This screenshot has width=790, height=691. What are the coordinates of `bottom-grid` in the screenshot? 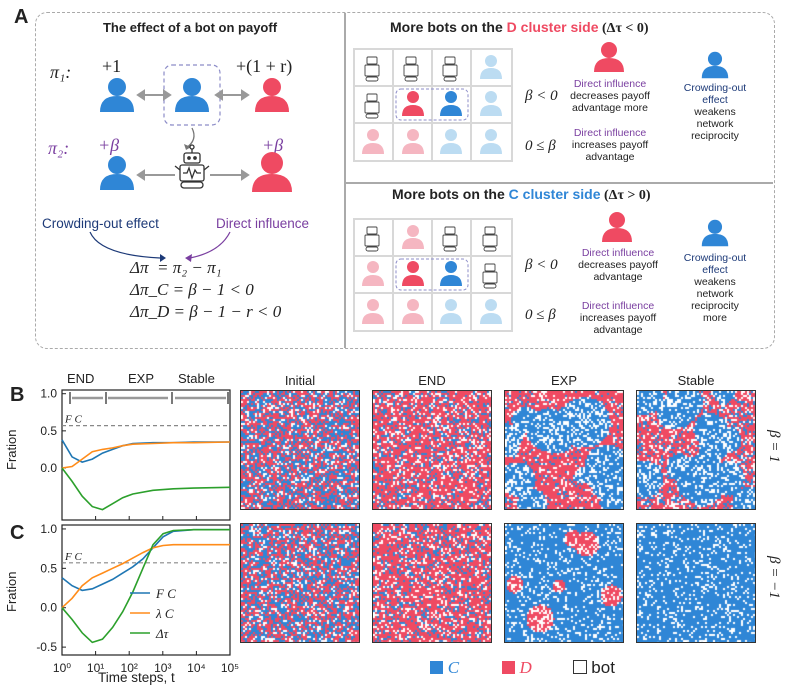 It's located at (433, 275).